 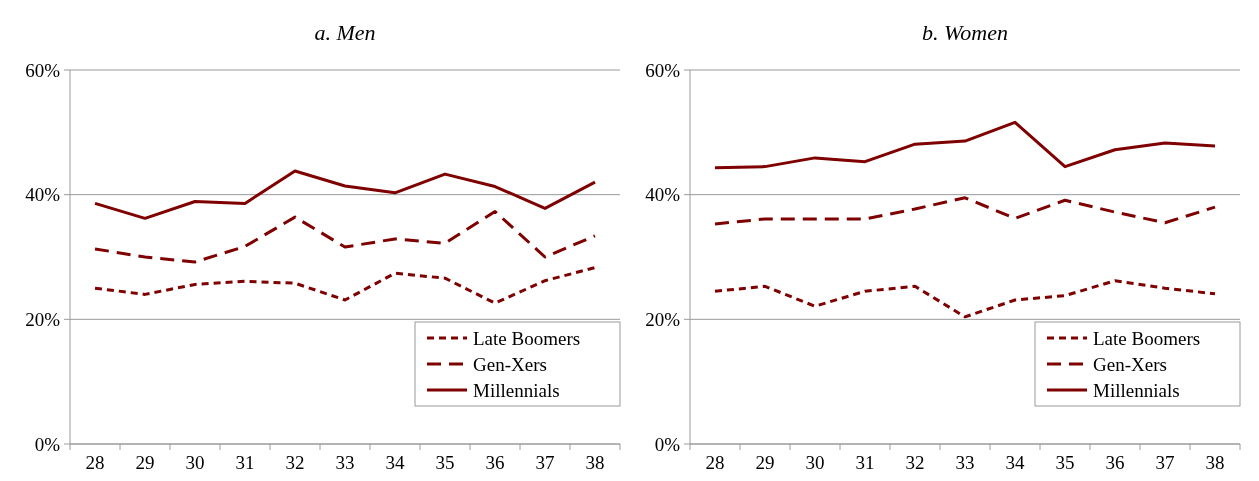 What do you see at coordinates (345, 32) in the screenshot?
I see `chart-title: a. Men` at bounding box center [345, 32].